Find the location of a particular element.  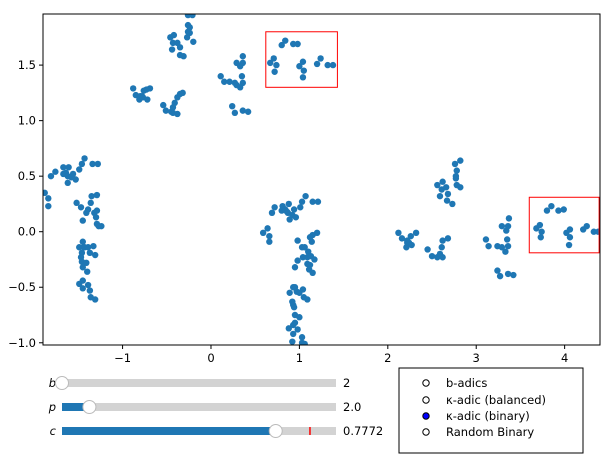

slider-label: c is located at coordinates (53, 431).